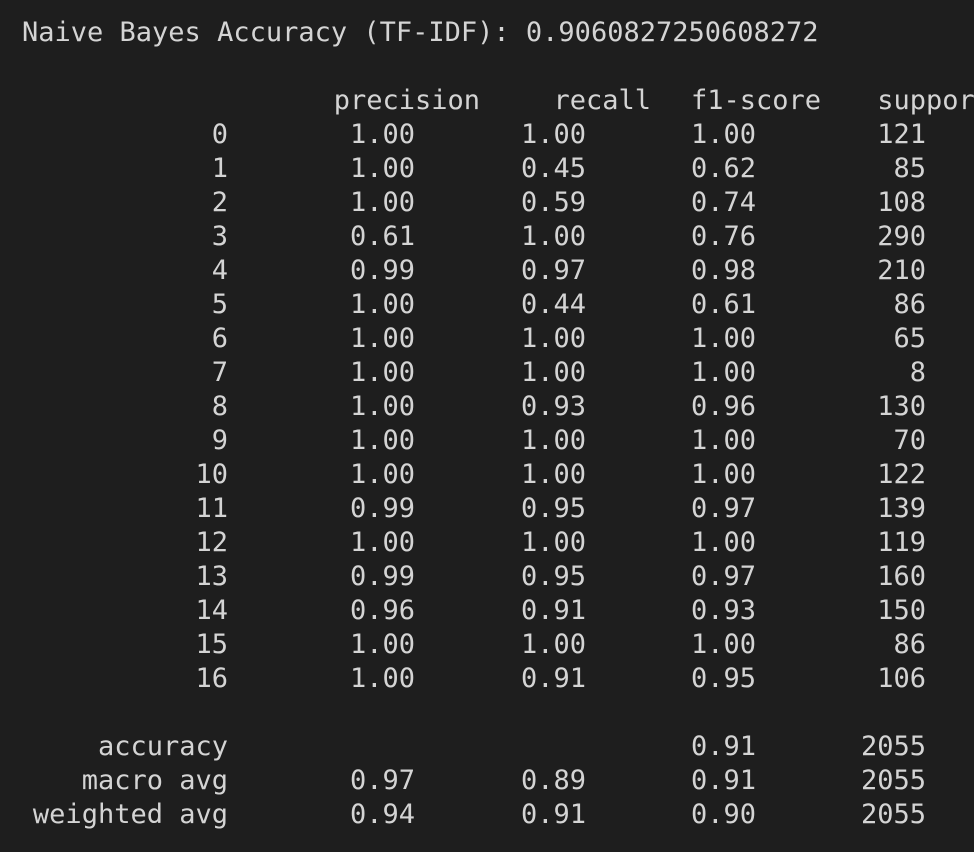  What do you see at coordinates (901, 270) in the screenshot?
I see `row-support: 210` at bounding box center [901, 270].